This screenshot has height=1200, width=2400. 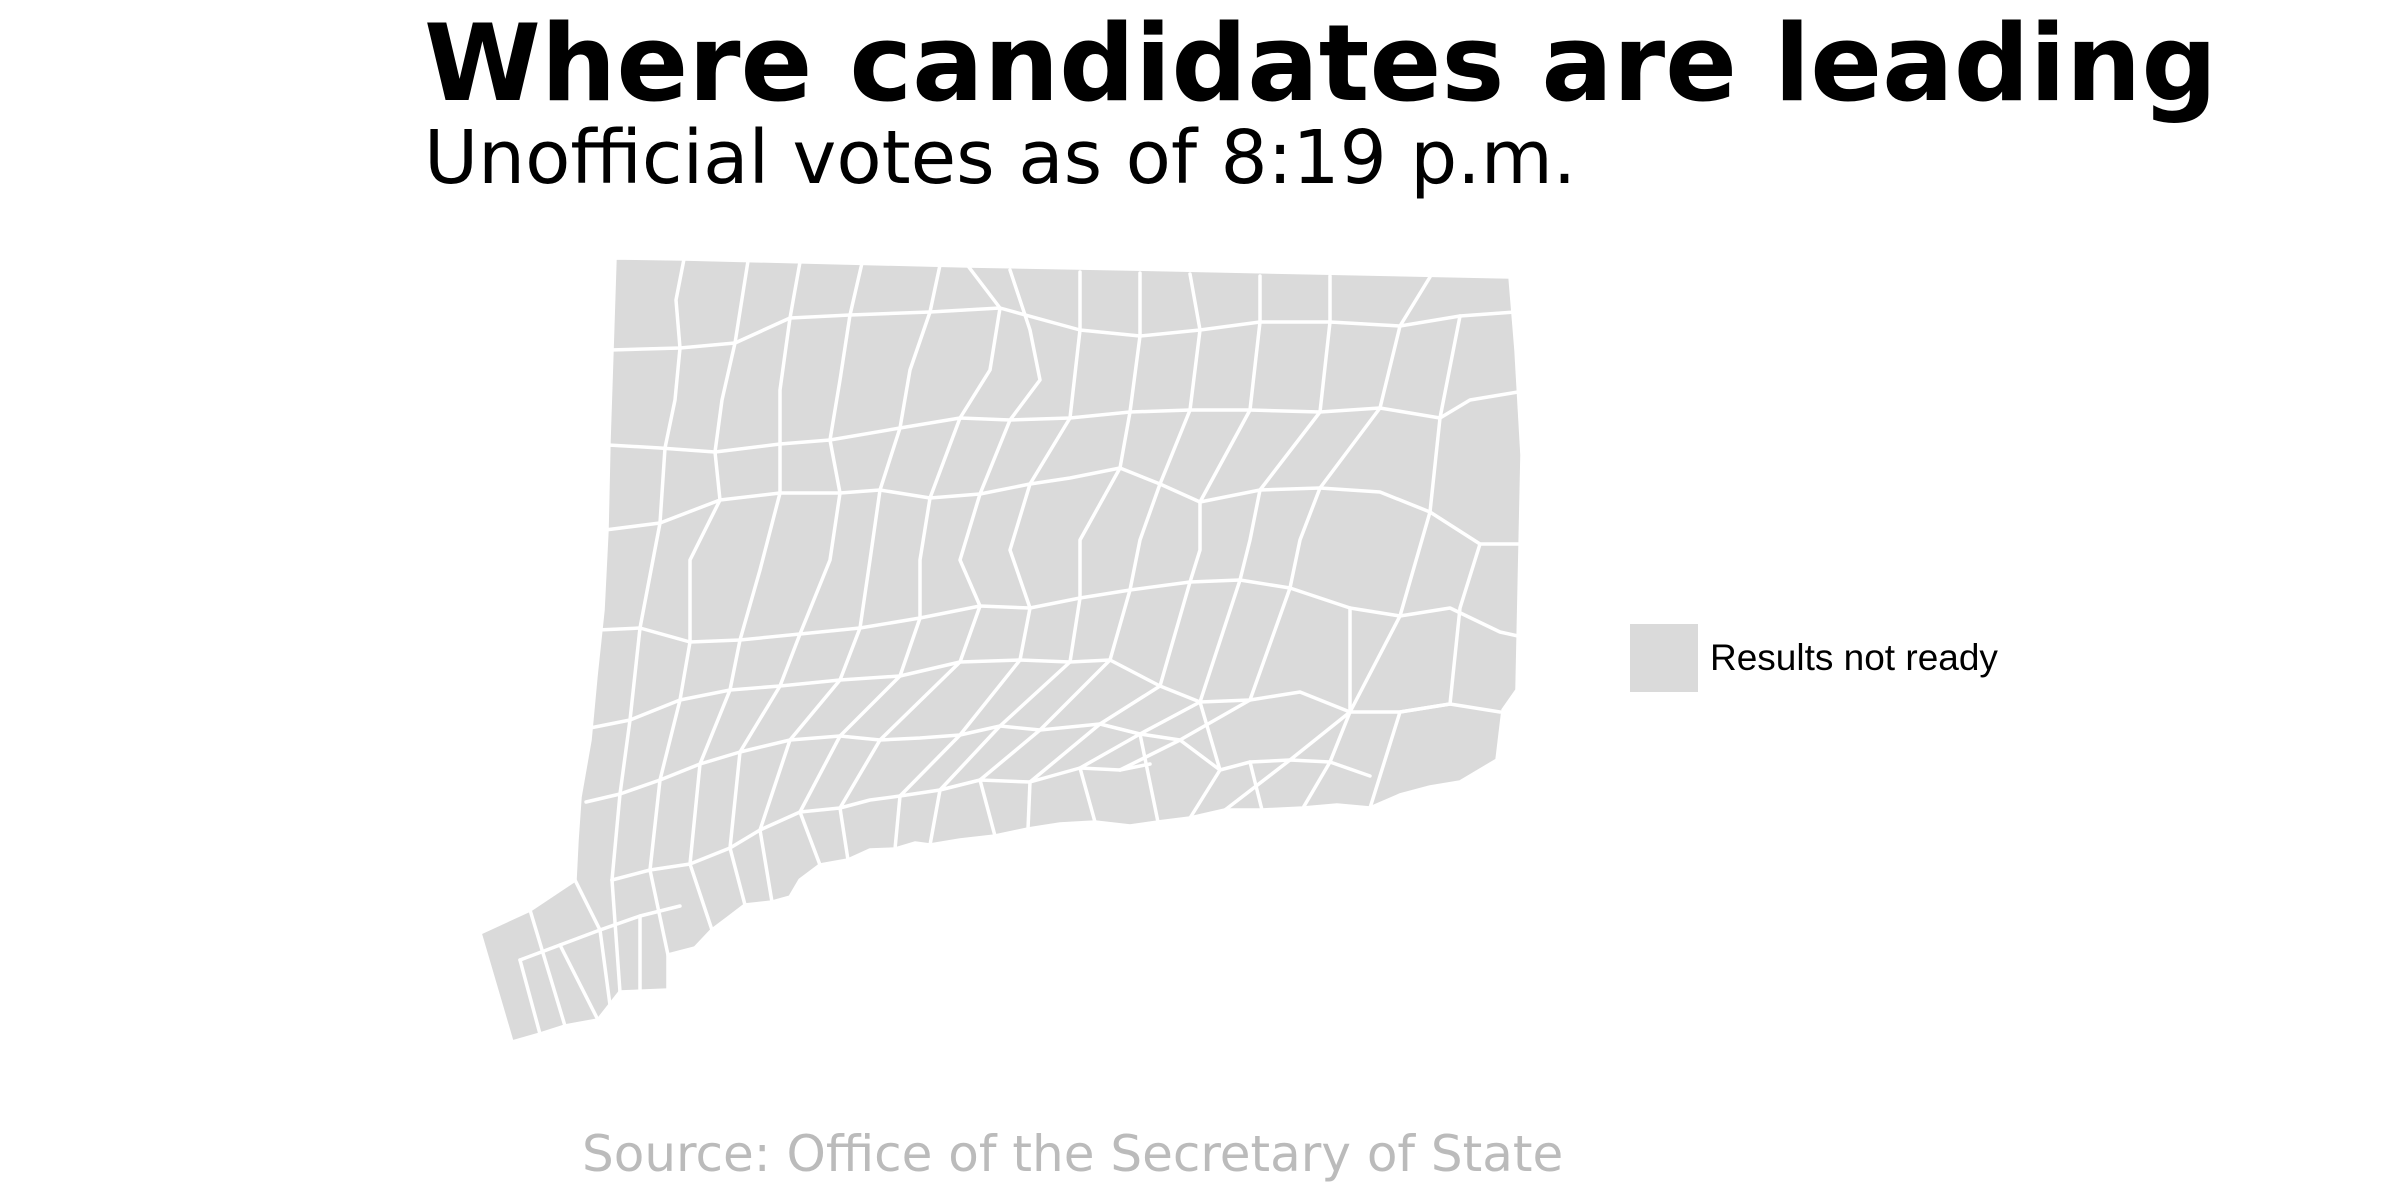 What do you see at coordinates (1000, 158) in the screenshot?
I see `map-subtitle: Unofficial votes as of 8:19 p.m.` at bounding box center [1000, 158].